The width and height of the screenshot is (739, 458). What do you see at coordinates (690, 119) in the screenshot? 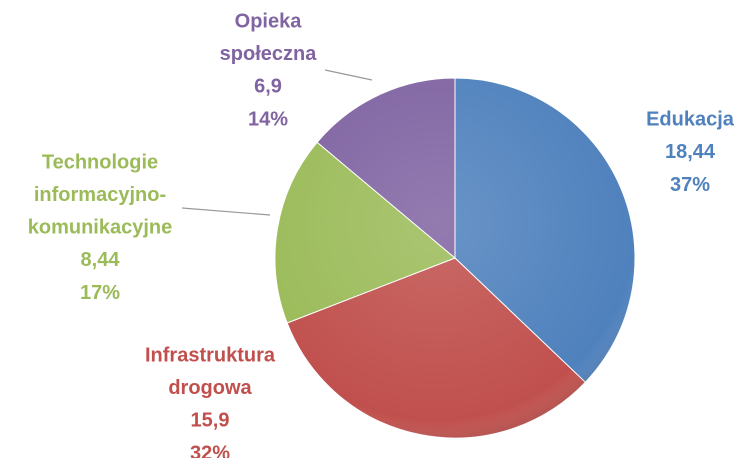
I see `category-label: Edukacja` at bounding box center [690, 119].